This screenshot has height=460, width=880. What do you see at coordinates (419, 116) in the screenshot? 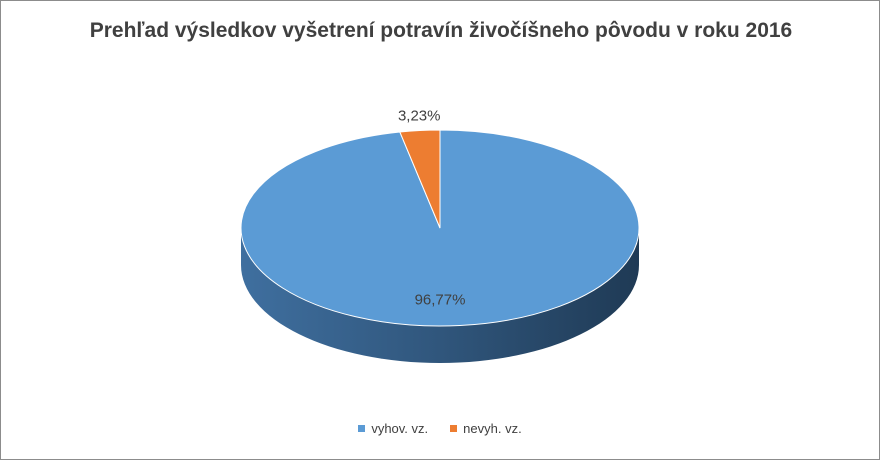
I see `data-label-nevyh: 3,23%` at bounding box center [419, 116].